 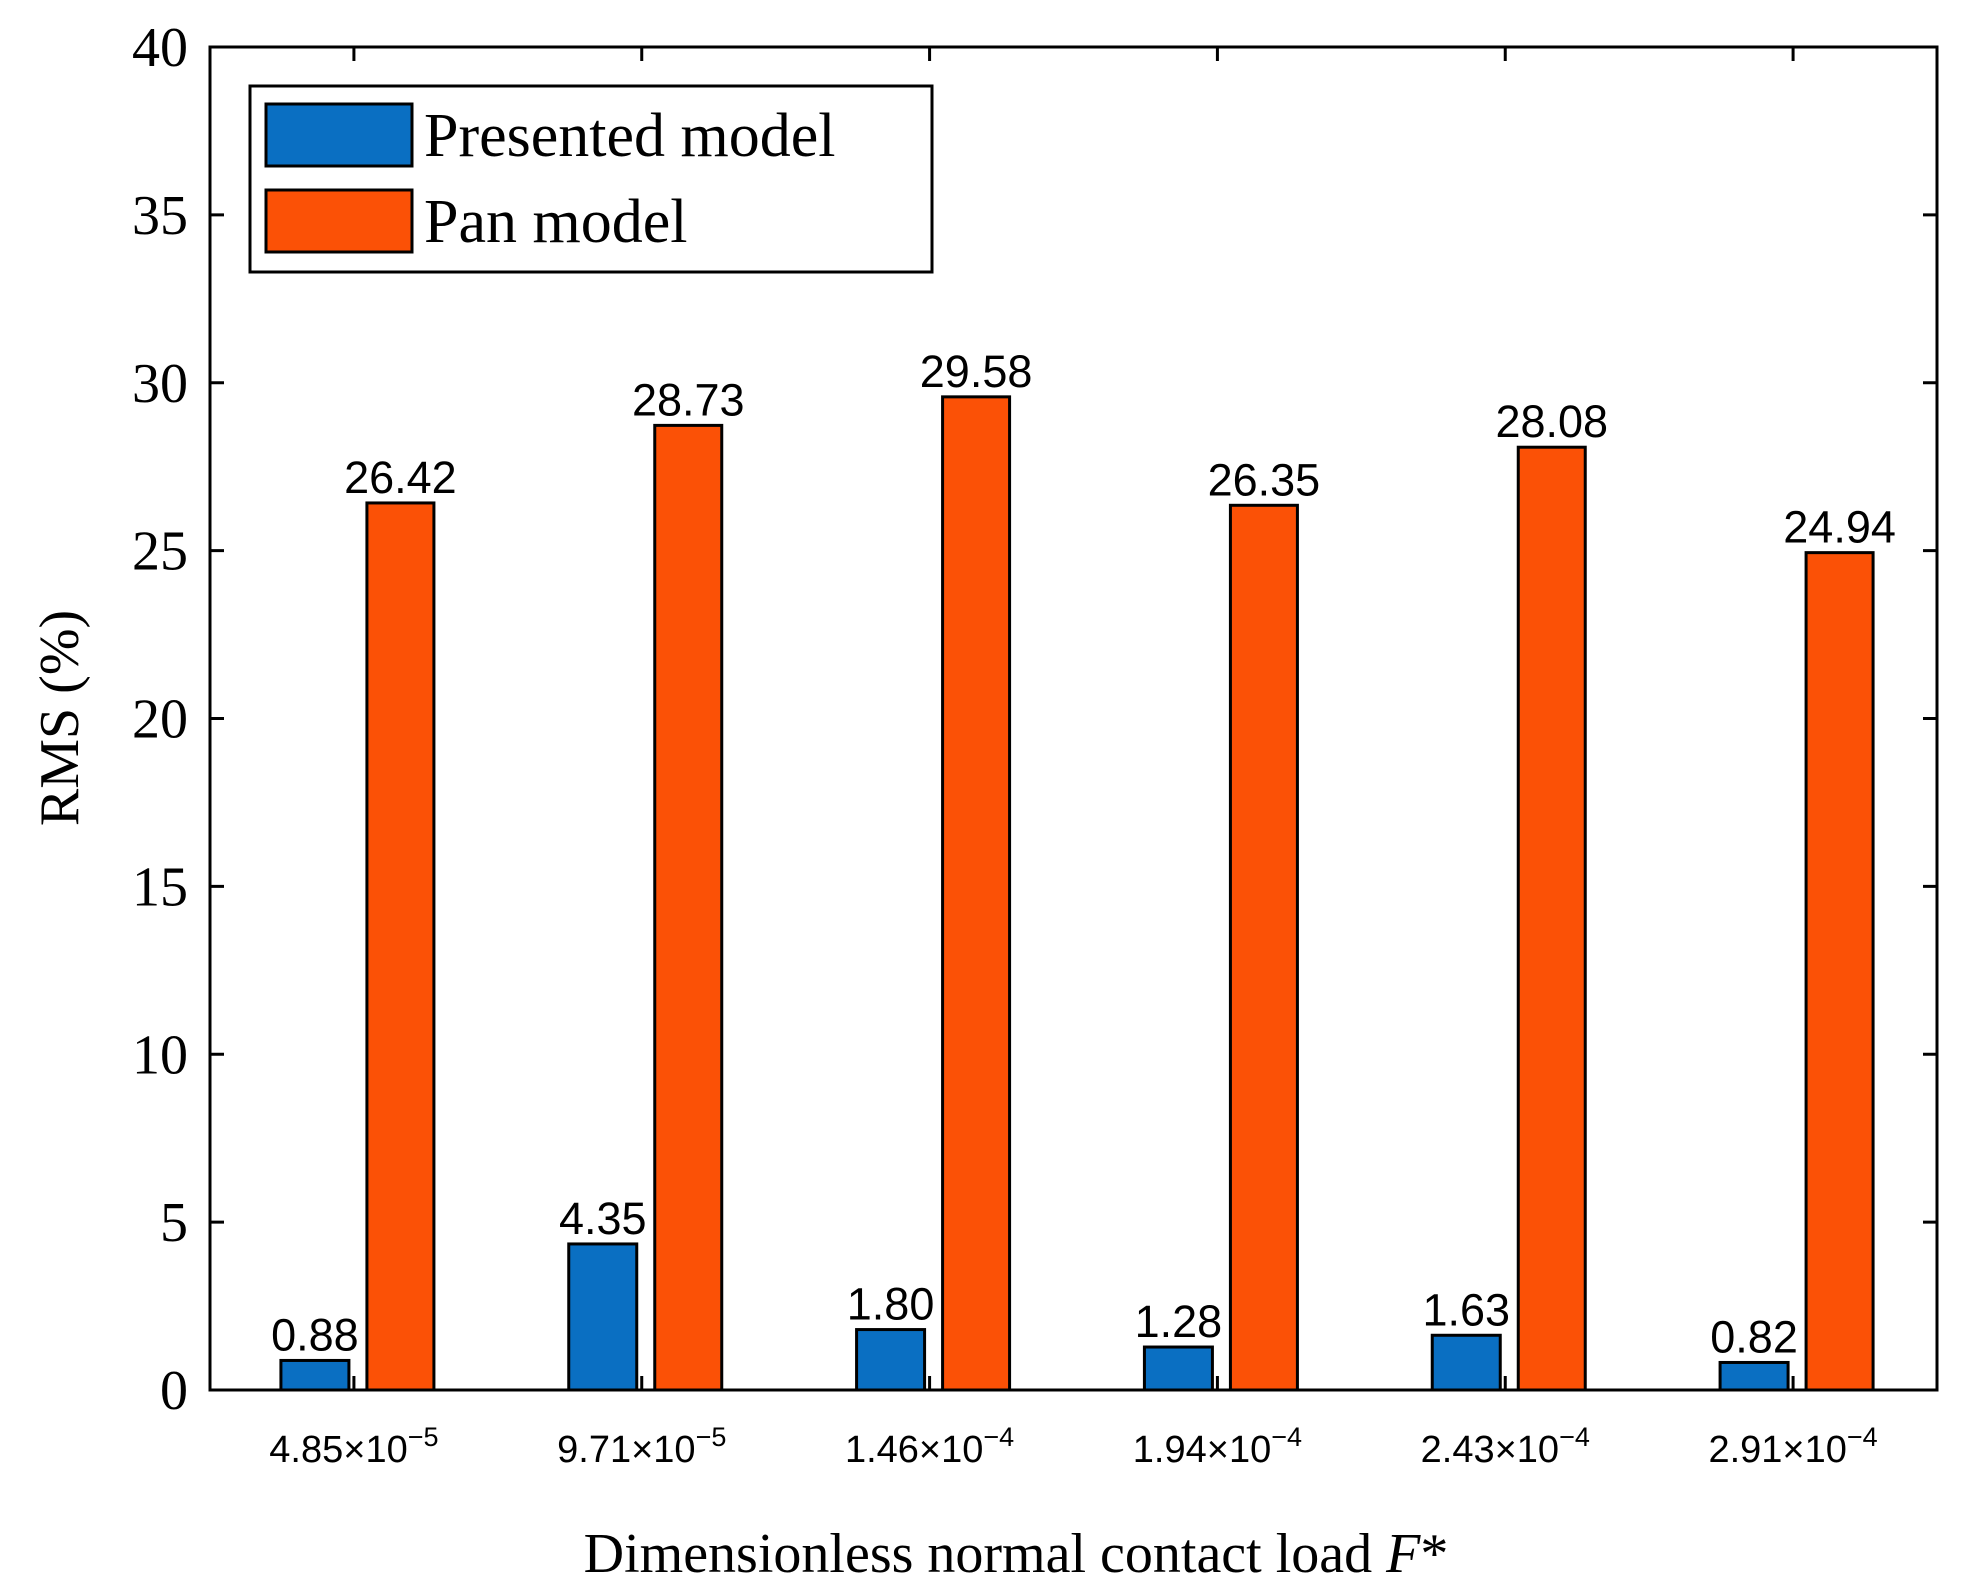 What do you see at coordinates (1466, 1309) in the screenshot?
I see `data-label: 1.63` at bounding box center [1466, 1309].